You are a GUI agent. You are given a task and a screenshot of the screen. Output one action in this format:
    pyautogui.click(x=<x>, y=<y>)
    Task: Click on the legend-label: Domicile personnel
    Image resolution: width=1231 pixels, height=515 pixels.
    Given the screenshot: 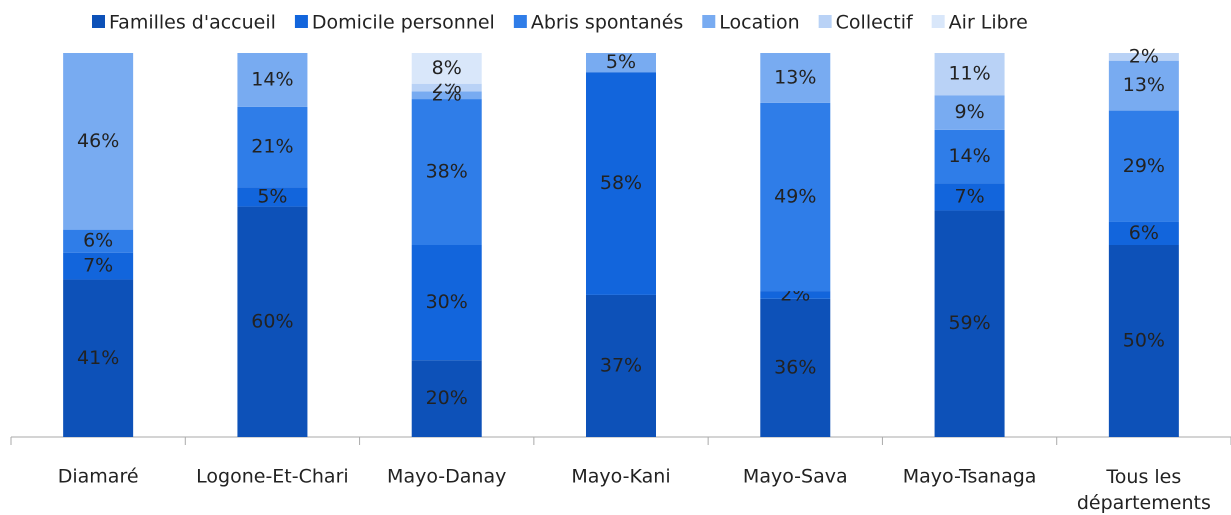 What is the action you would take?
    pyautogui.click(x=403, y=23)
    